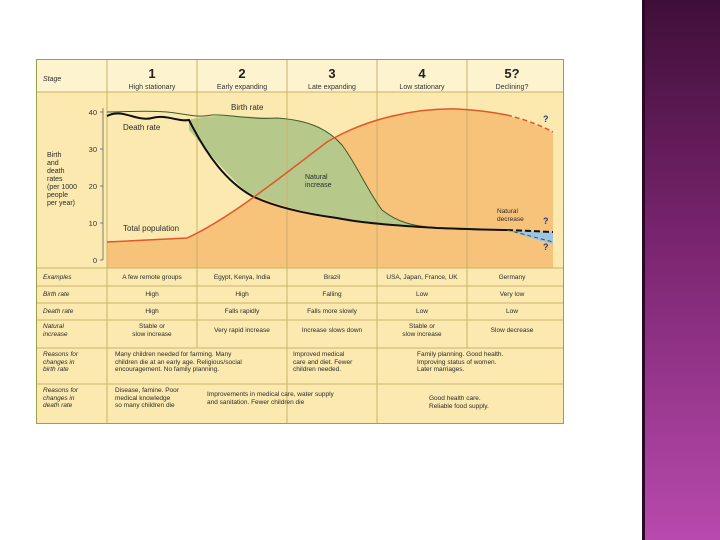  What do you see at coordinates (92, 186) in the screenshot?
I see `y-tick: 20` at bounding box center [92, 186].